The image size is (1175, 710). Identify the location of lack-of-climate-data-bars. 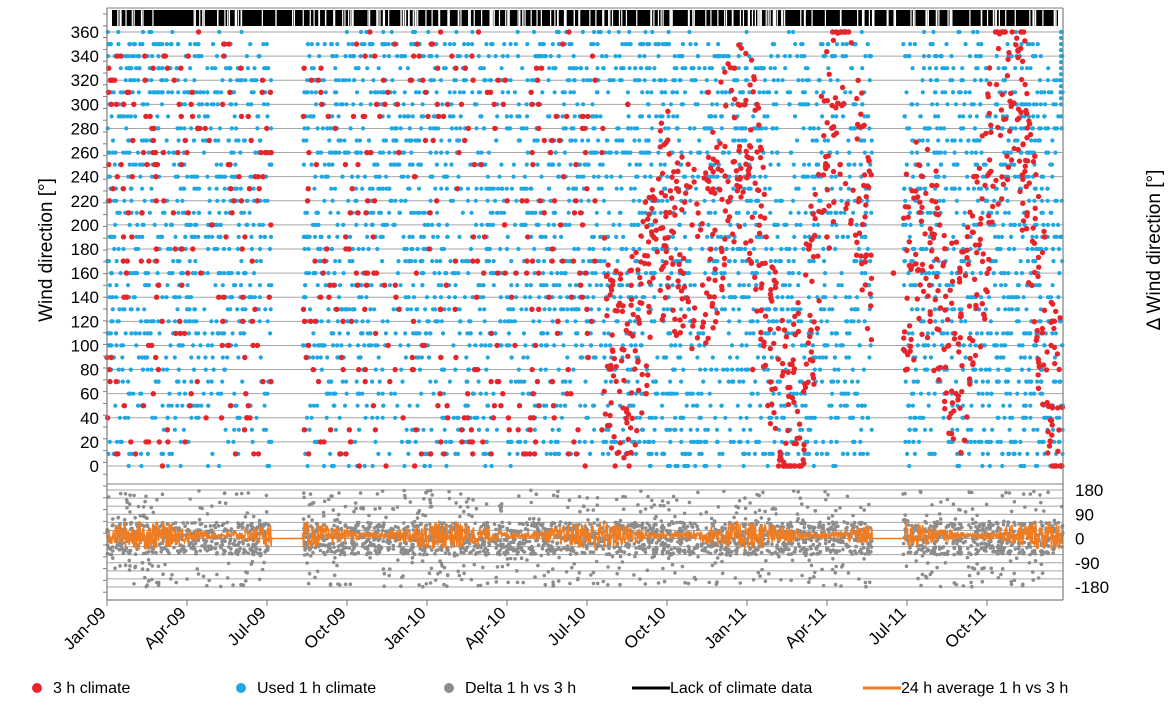
(585, 18).